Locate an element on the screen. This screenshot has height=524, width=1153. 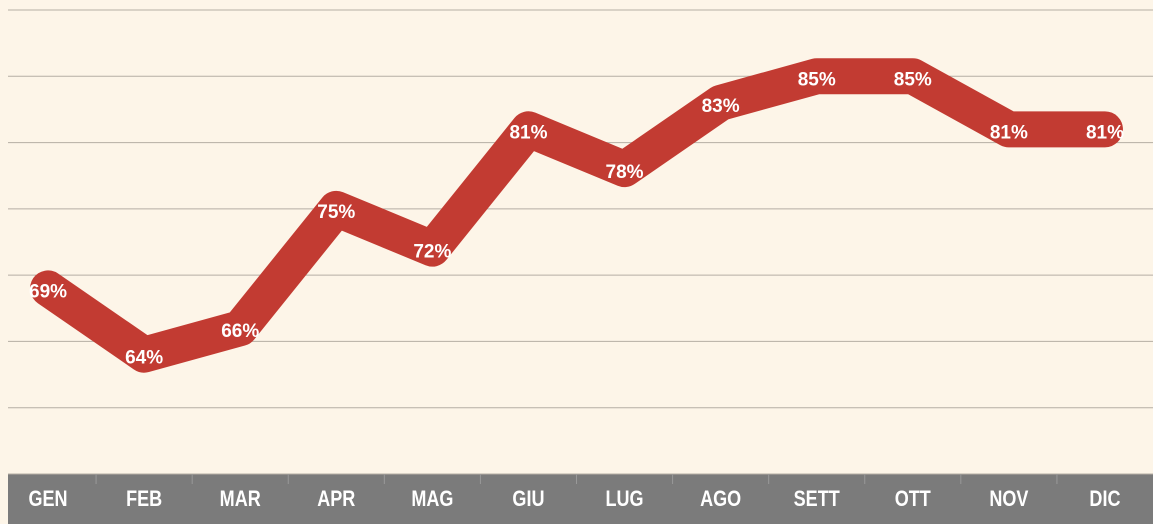
data-label: 78% is located at coordinates (625, 172).